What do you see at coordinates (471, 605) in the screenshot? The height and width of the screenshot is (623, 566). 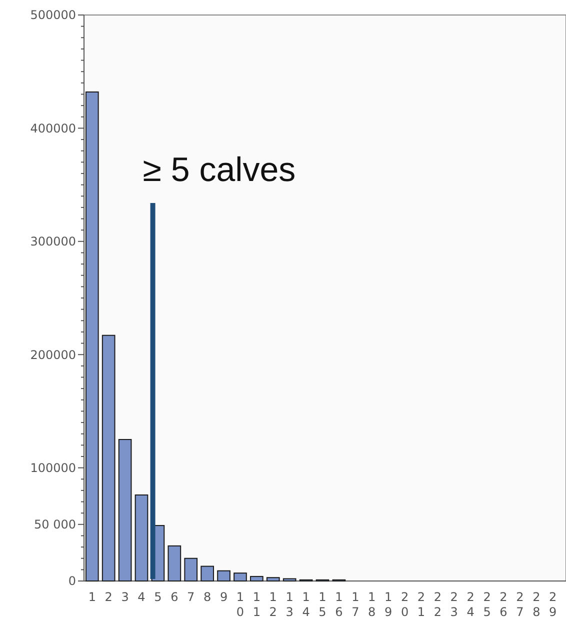 I see `x-tick-label: 24` at bounding box center [471, 605].